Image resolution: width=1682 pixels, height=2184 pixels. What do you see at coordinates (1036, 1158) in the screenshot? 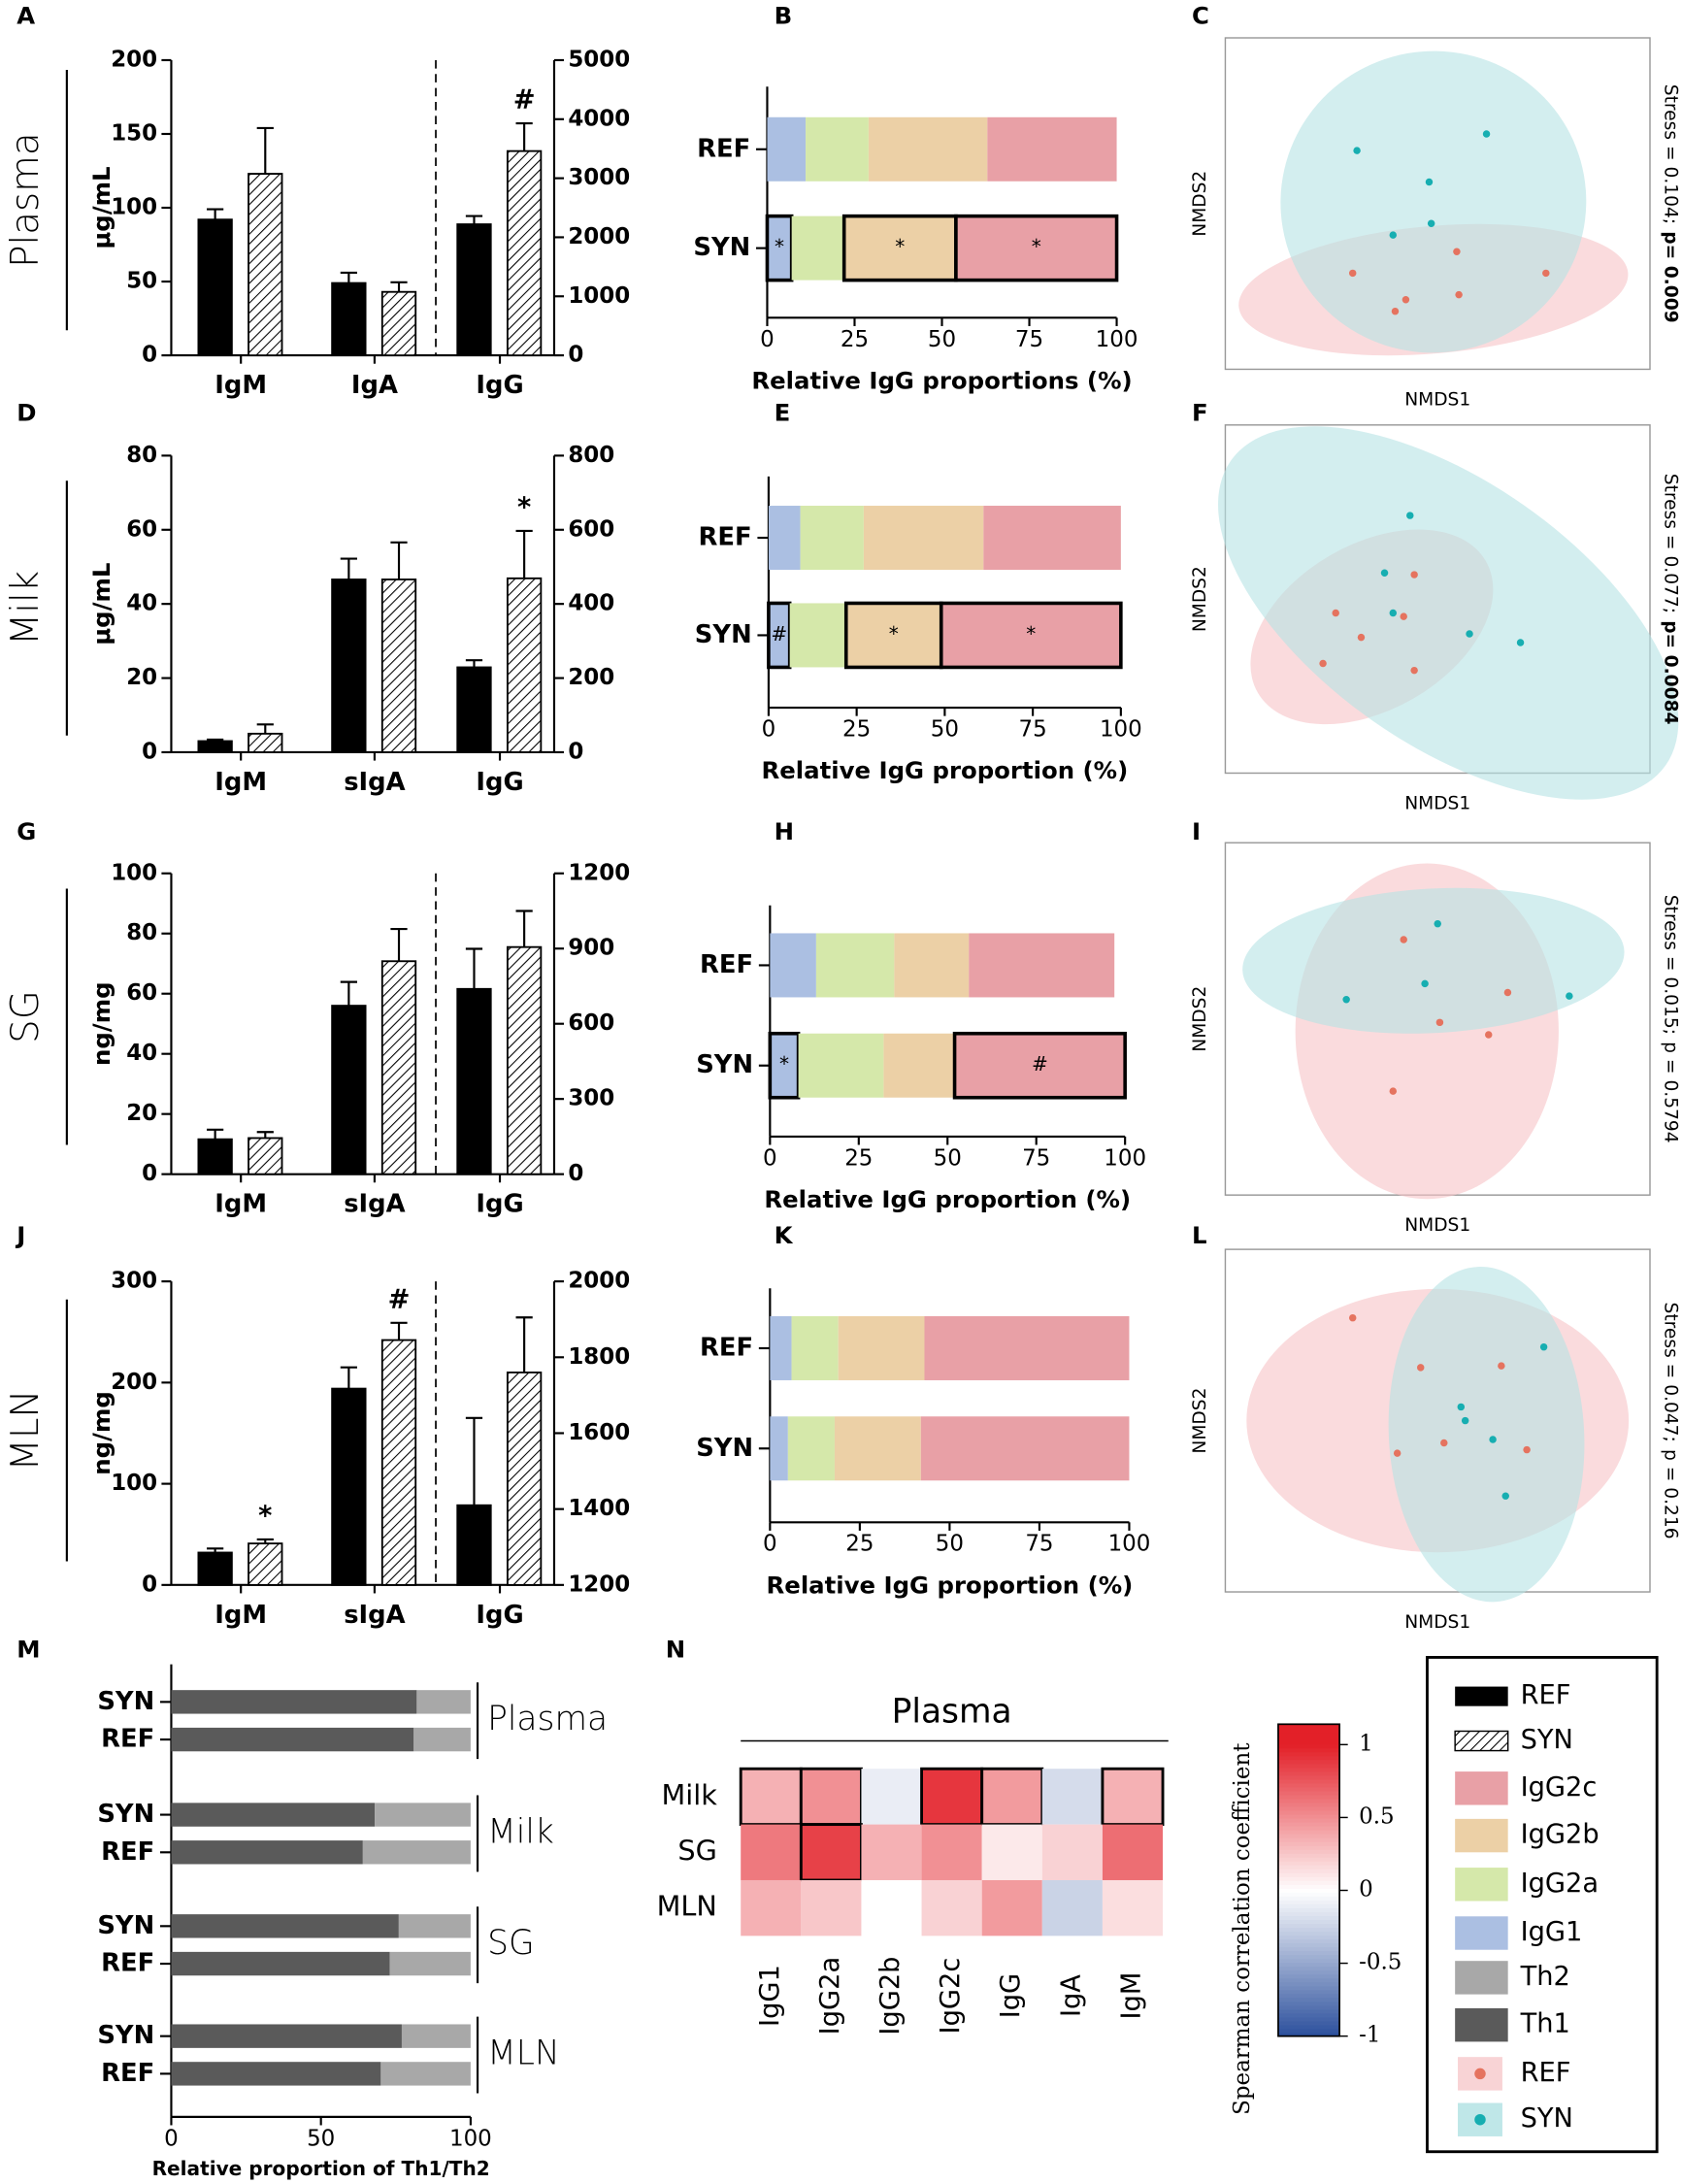
I see `x-tick-label: 75` at bounding box center [1036, 1158].